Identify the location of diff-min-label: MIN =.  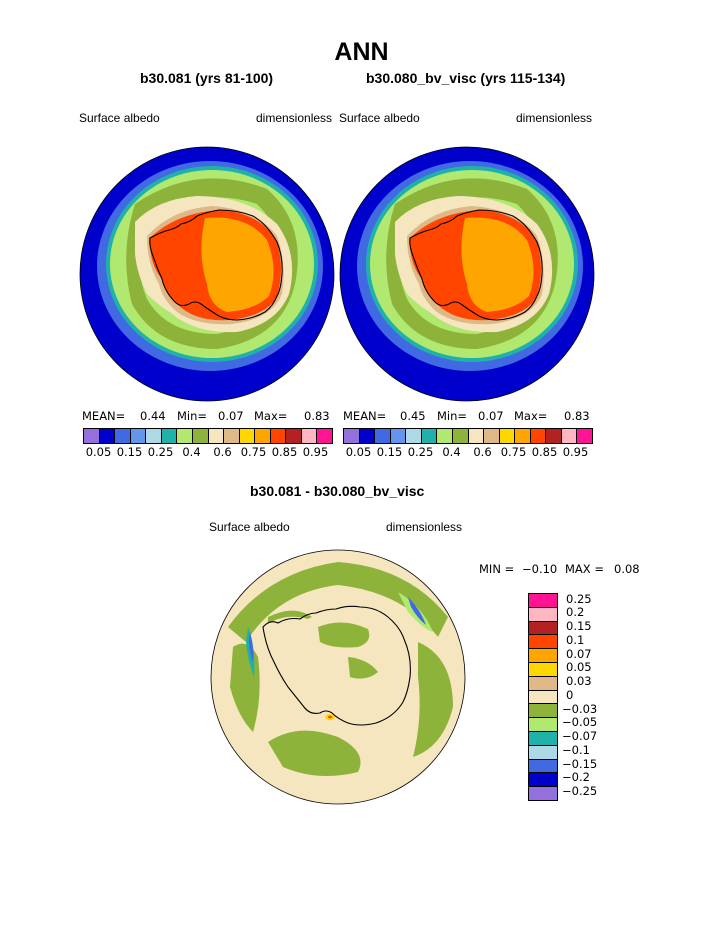
(497, 569).